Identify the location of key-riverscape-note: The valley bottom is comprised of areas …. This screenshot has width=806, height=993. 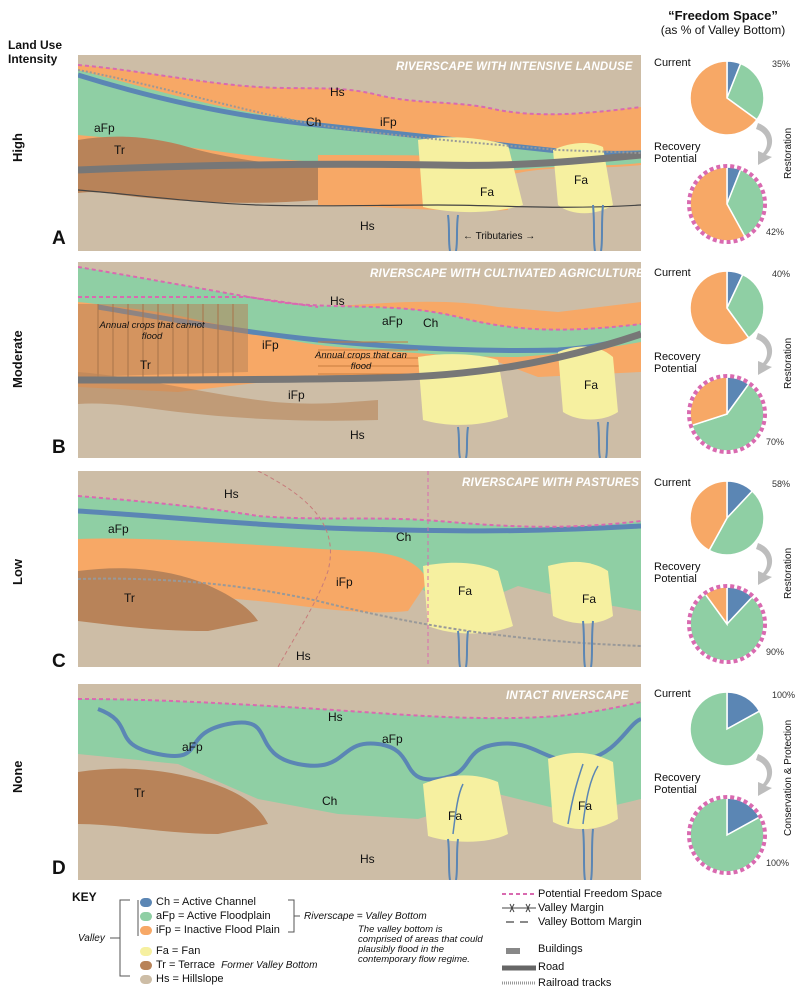
(420, 944).